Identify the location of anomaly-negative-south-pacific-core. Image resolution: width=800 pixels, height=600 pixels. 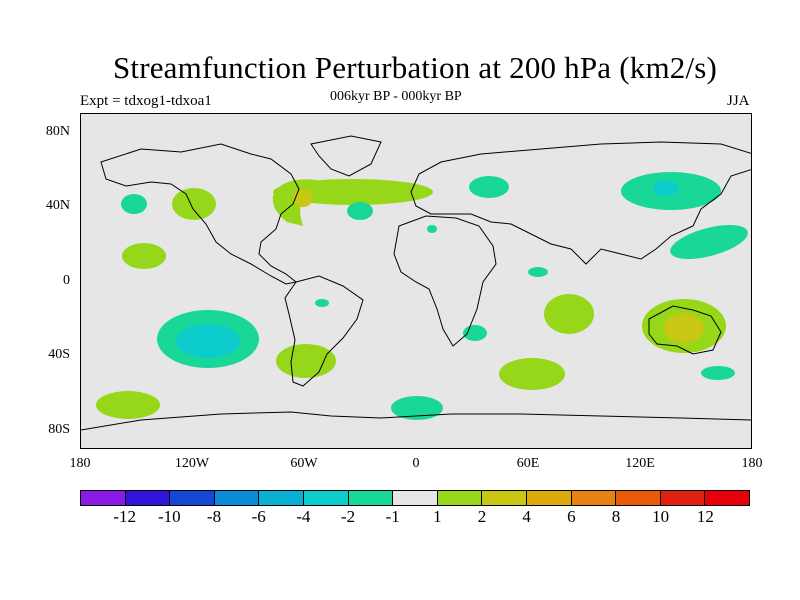
(208, 341).